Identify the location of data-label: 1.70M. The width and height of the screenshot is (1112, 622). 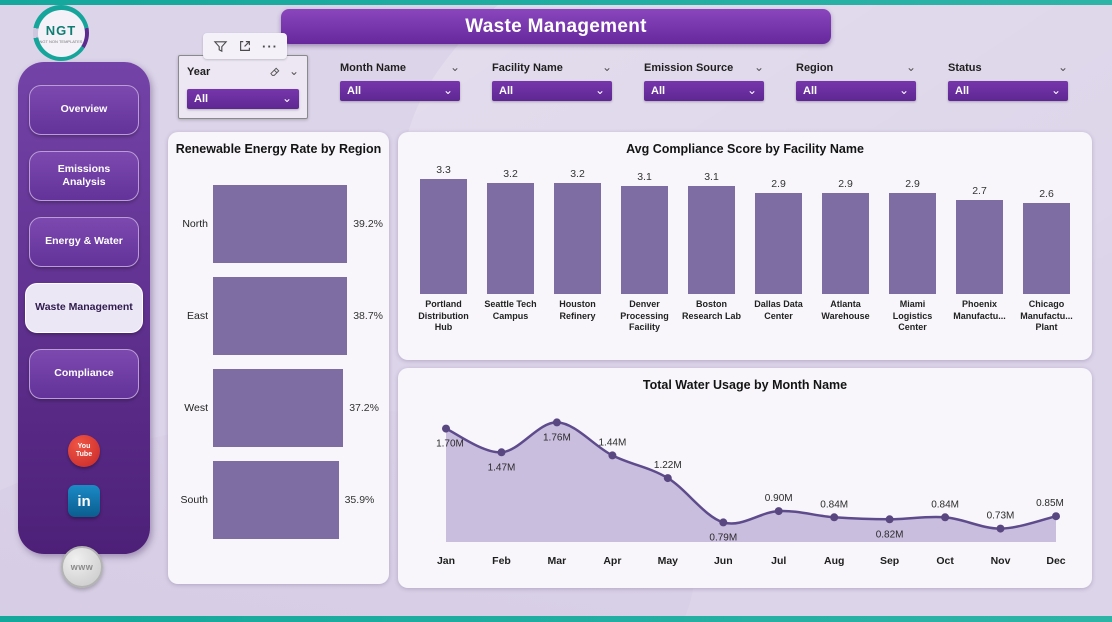
(450, 444).